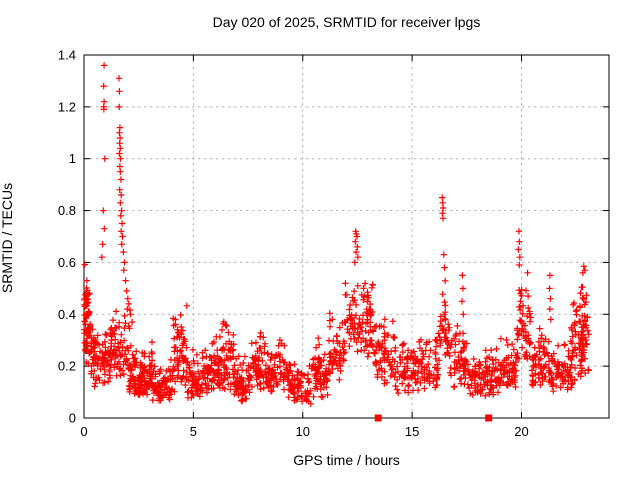  I want to click on y-tick-label: 1.4, so click(67, 55).